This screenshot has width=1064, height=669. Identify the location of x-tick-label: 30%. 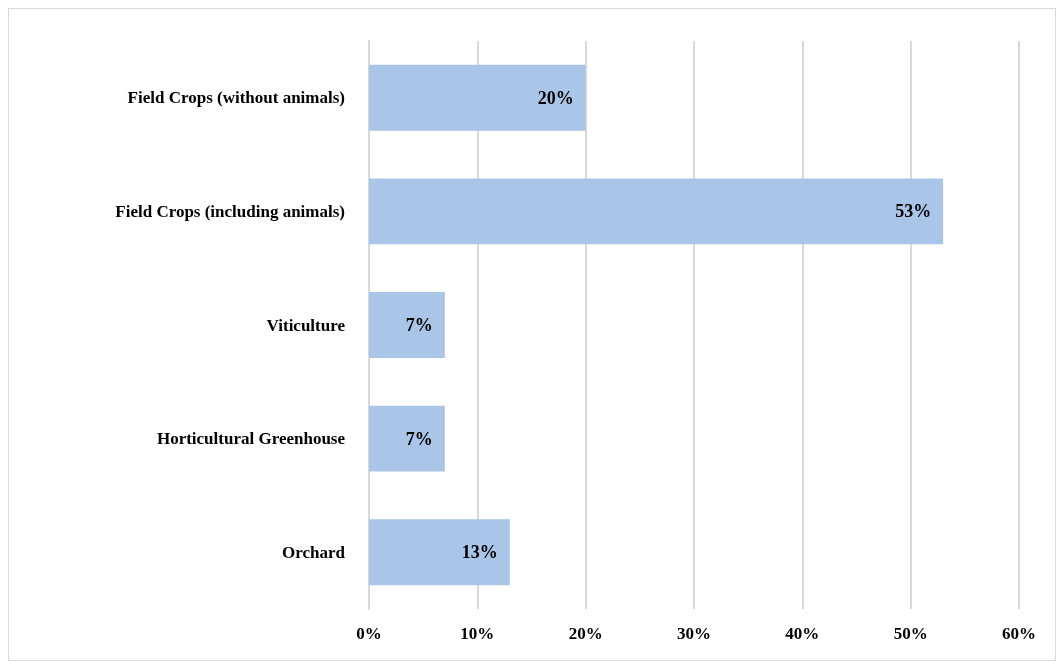
(694, 633).